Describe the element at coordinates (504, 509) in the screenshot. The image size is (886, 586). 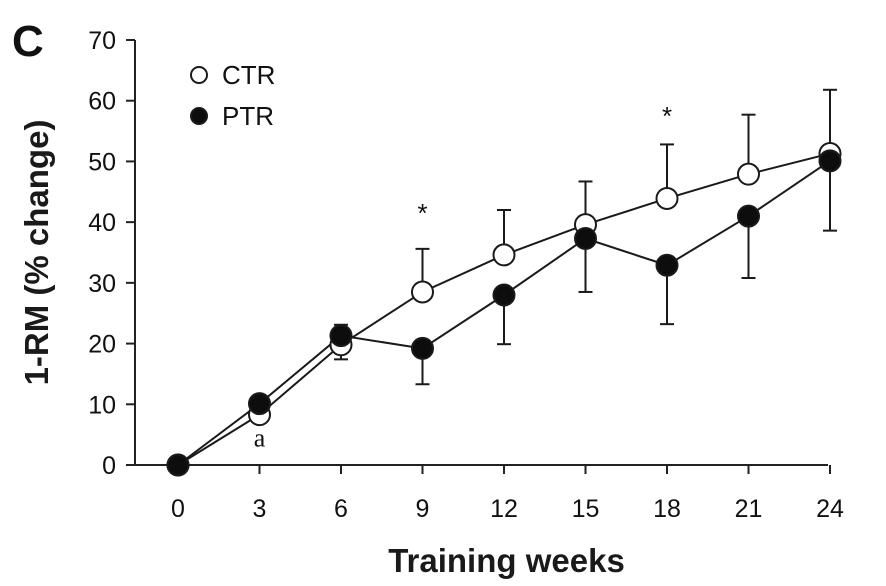
I see `x-tick-label: 12` at that location.